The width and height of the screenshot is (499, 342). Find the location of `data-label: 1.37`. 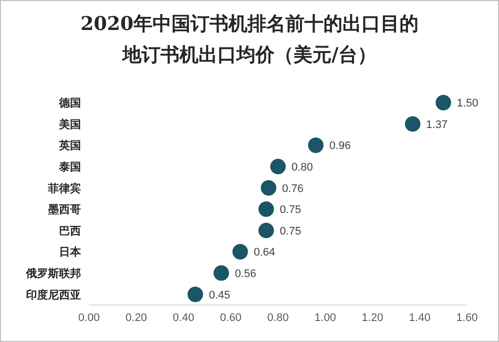

data-label: 1.37 is located at coordinates (437, 124).